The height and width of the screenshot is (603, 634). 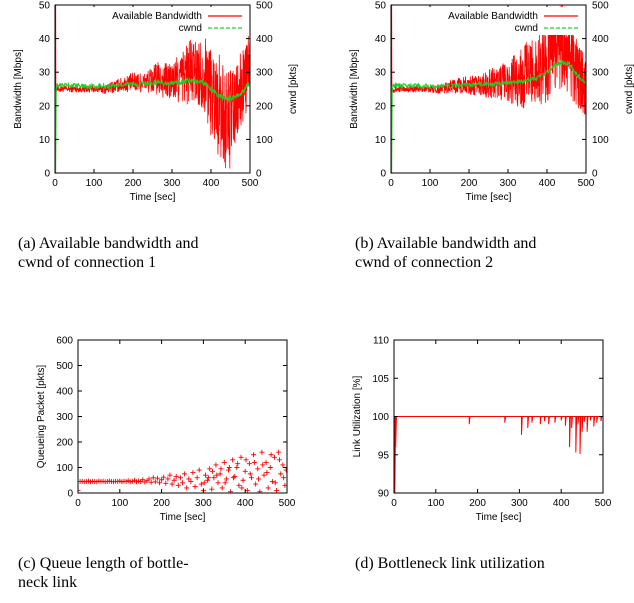 I want to click on plot-frame, so click(x=488, y=89).